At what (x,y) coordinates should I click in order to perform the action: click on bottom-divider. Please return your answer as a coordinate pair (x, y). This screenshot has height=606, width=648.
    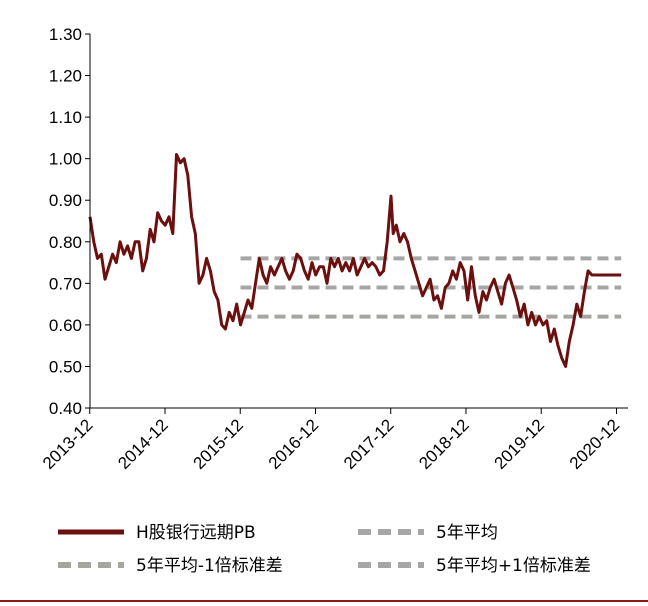
    Looking at the image, I should click on (324, 601).